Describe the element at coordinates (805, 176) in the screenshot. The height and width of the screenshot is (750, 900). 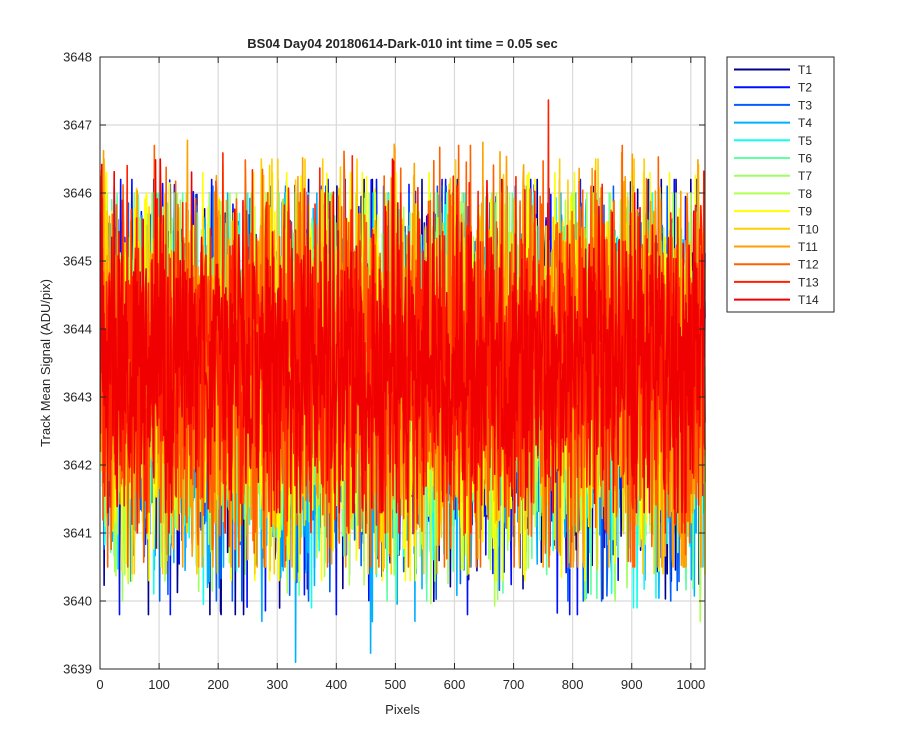
I see `legend-label: T7` at that location.